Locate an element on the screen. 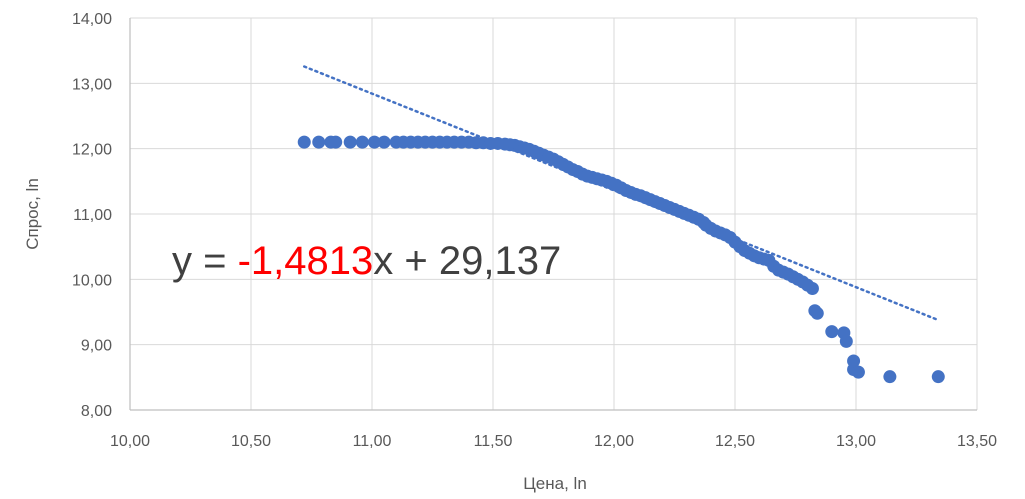 The height and width of the screenshot is (499, 1025). y-tick-labels: 8,00 9,00 10,00 11,00 12,00 13,00 14,00 is located at coordinates (92, 215).